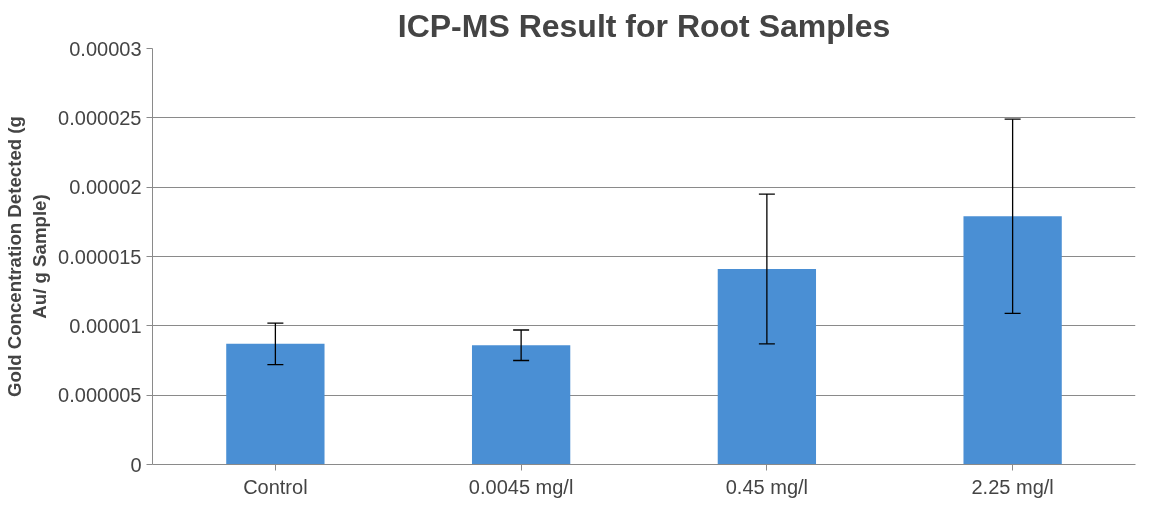 The width and height of the screenshot is (1163, 506). I want to click on y-tick-label: 0.00003, so click(105, 48).